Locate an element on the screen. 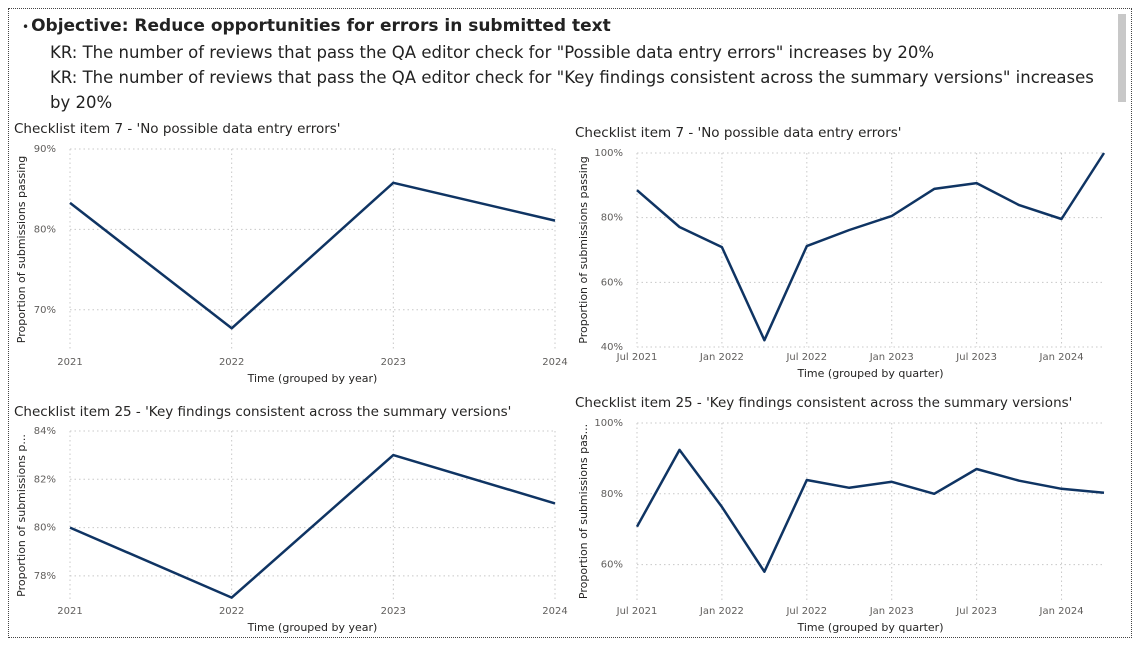  y-tick-label: 84% is located at coordinates (45, 431).